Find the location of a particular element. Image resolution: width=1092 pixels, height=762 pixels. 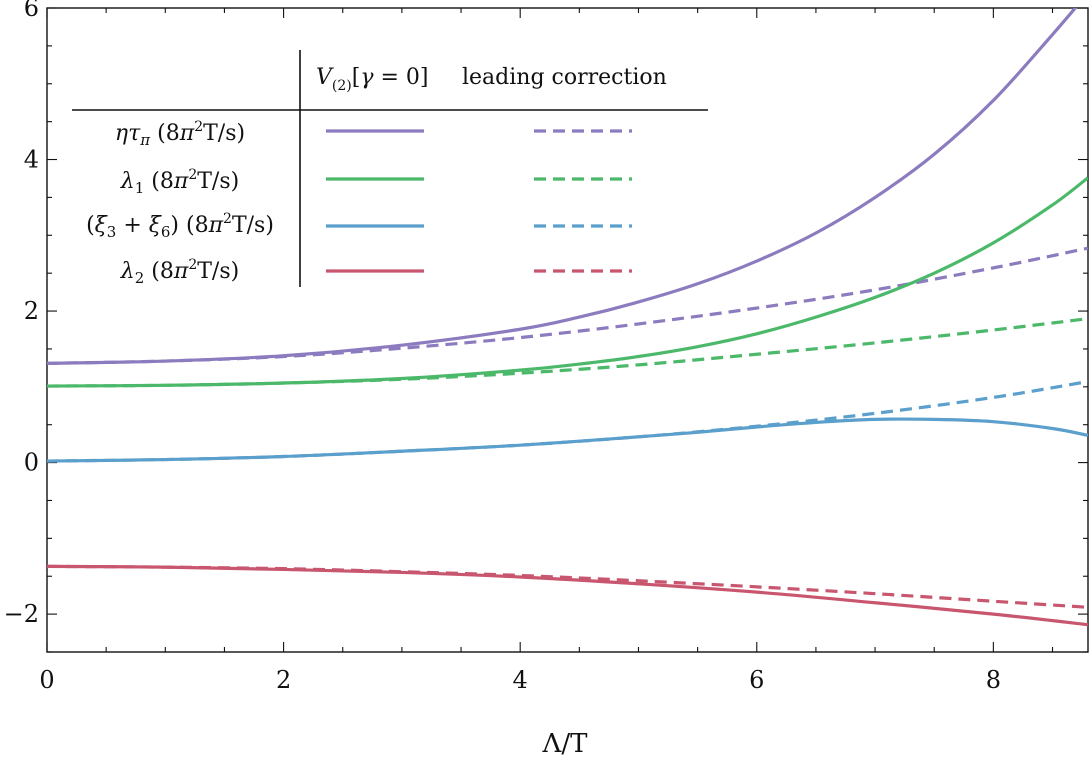

legend-row-label: λ2 (8π2T/s) is located at coordinates (179, 272).